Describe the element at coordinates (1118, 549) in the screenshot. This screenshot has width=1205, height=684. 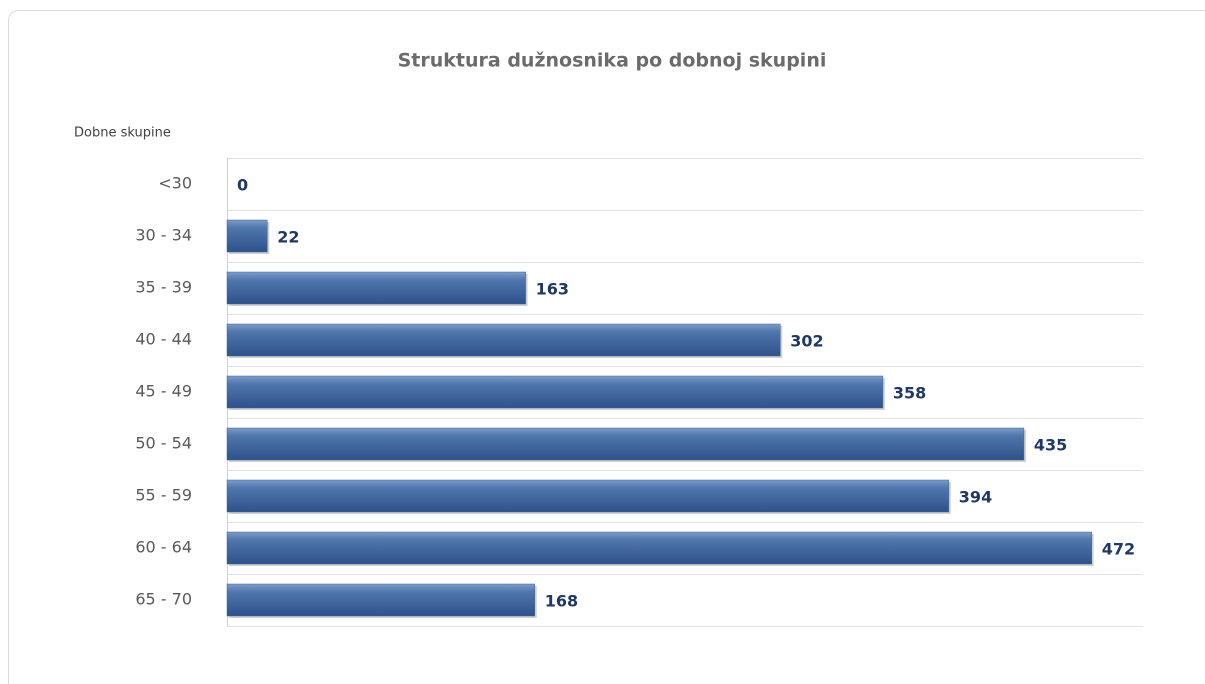
I see `data-label: 472` at that location.